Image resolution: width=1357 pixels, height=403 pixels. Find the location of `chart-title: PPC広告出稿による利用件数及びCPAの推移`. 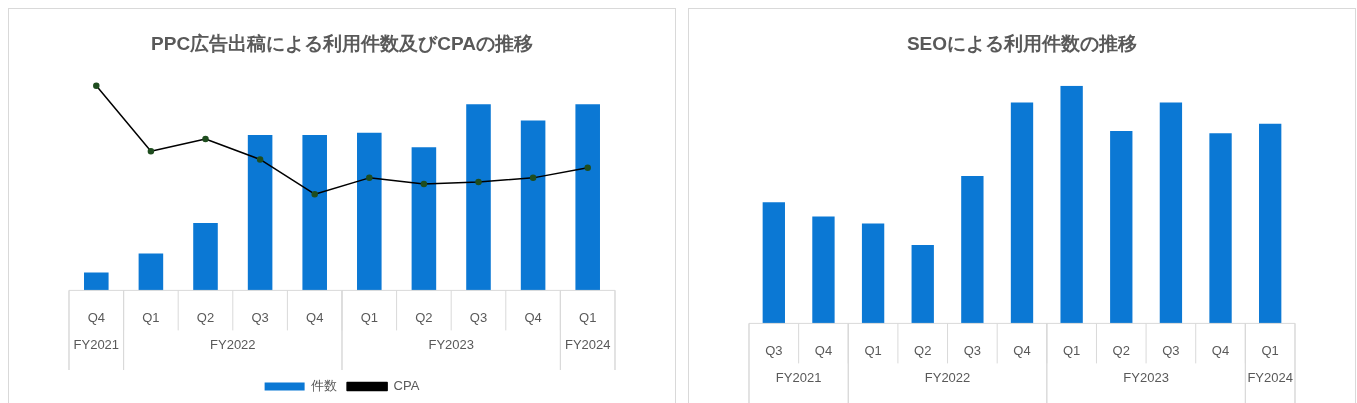

chart-title: PPC広告出稿による利用件数及びCPAの推移 is located at coordinates (342, 43).